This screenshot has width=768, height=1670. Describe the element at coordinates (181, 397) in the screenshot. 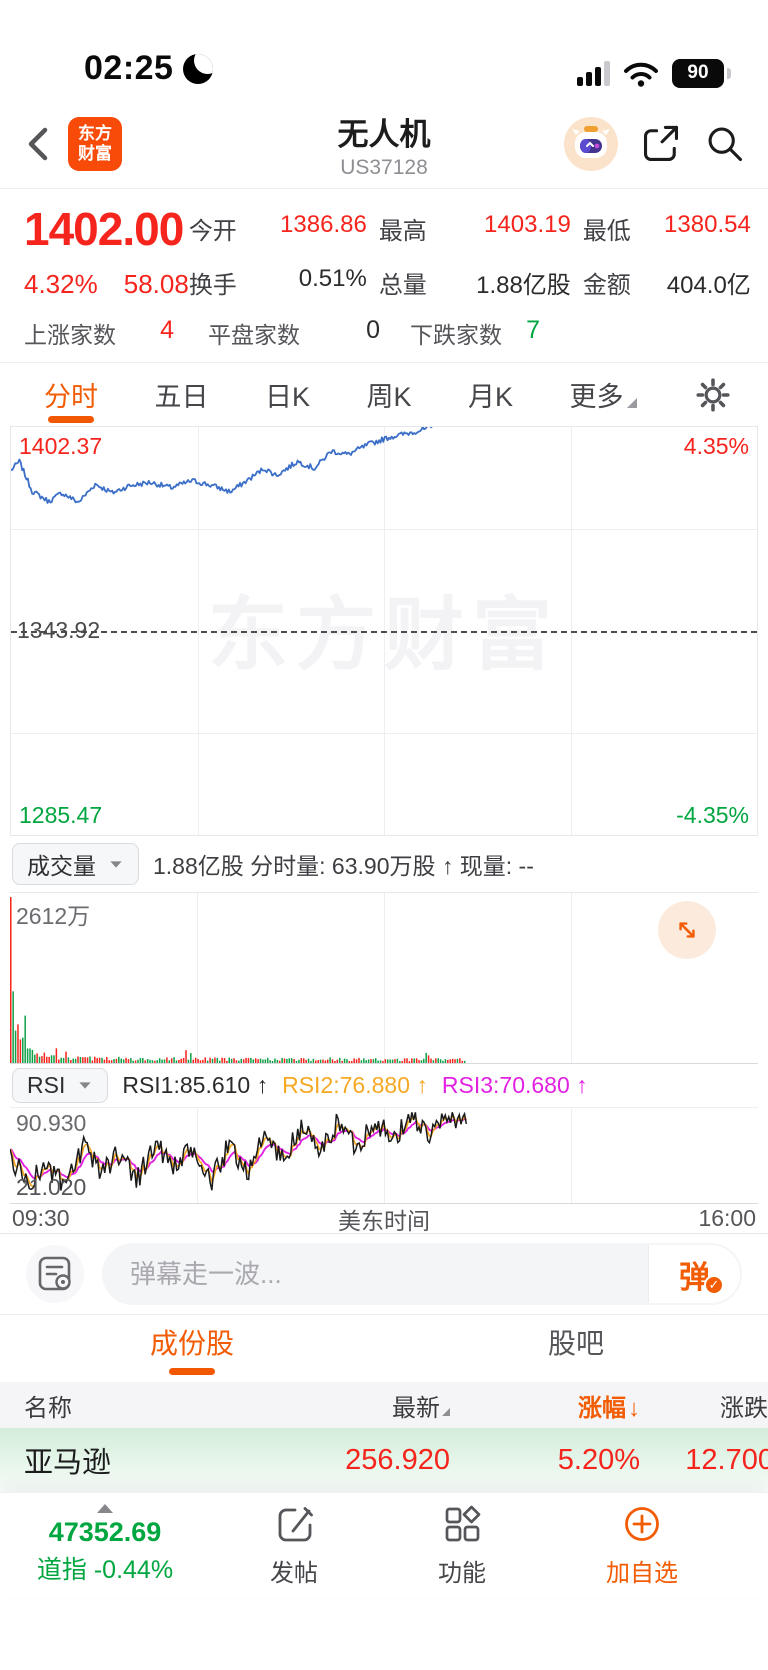

I see `tab-5day: 五日` at that location.